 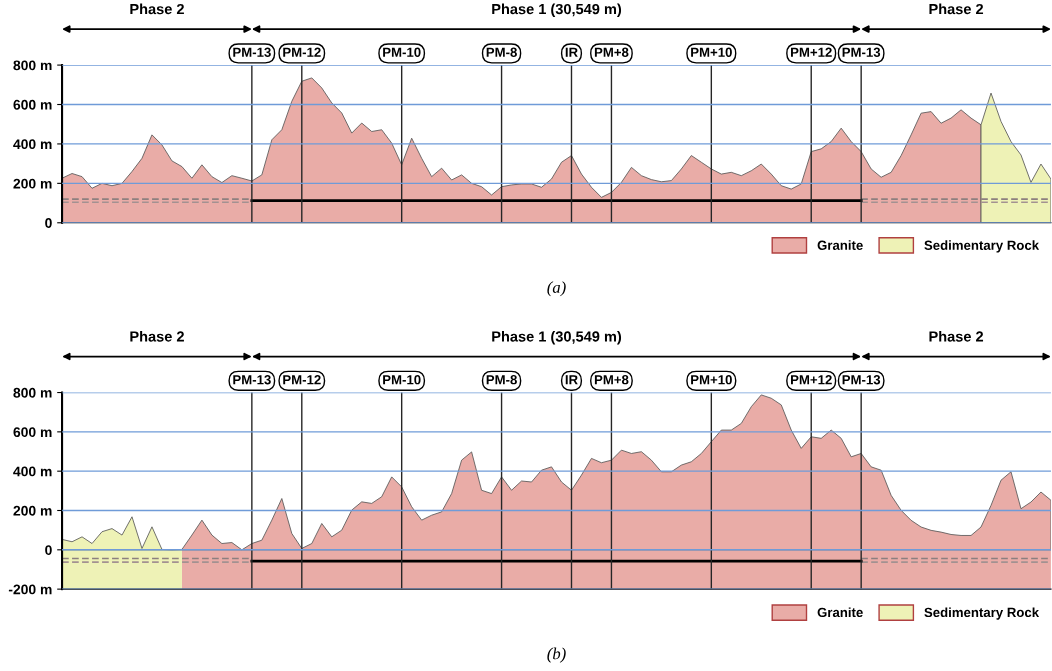 I want to click on text: (a), so click(x=556, y=289).